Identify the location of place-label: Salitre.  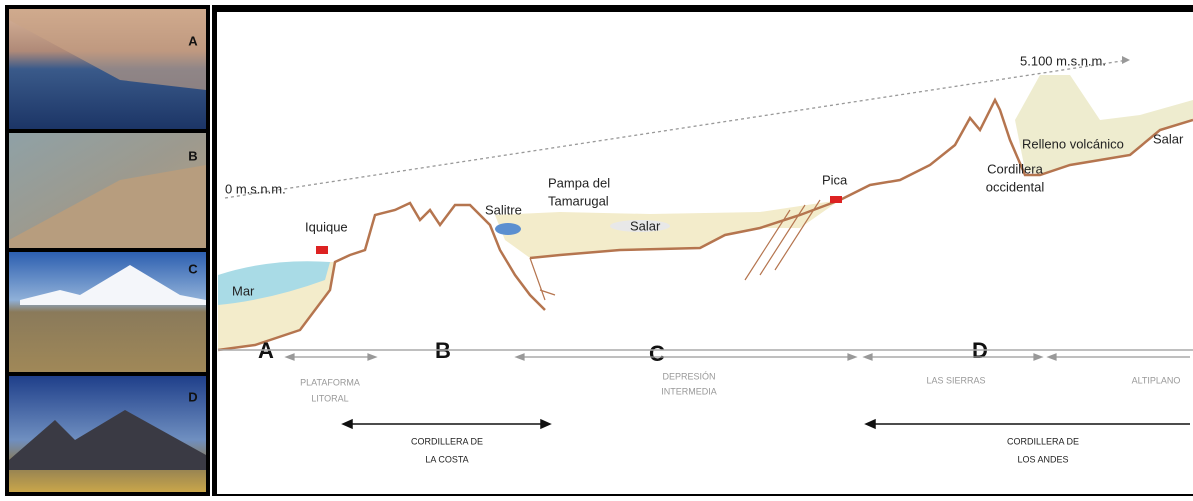
(503, 209).